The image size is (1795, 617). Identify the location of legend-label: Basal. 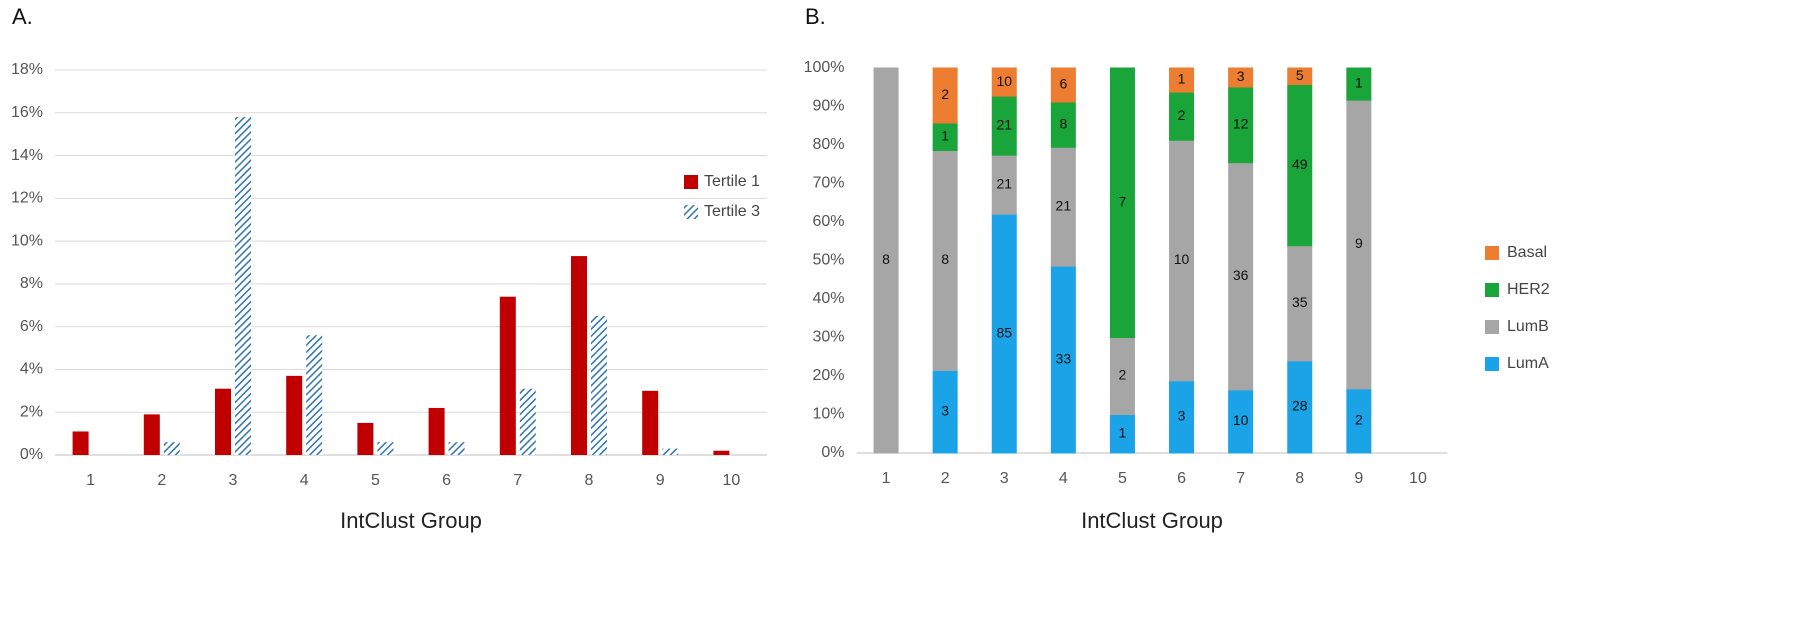
(1527, 252).